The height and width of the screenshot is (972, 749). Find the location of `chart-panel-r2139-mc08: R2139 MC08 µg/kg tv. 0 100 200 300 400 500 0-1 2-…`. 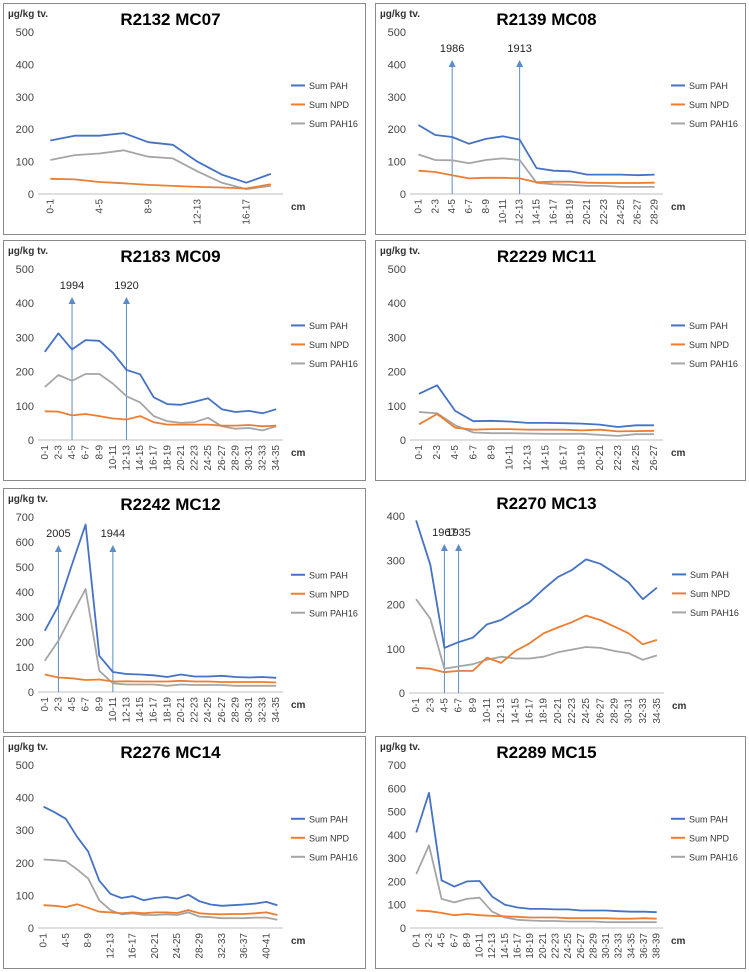

chart-panel-r2139-mc08: R2139 MC08 µg/kg tv. 0 100 200 300 400 500 0-1 2-… is located at coordinates (560, 119).